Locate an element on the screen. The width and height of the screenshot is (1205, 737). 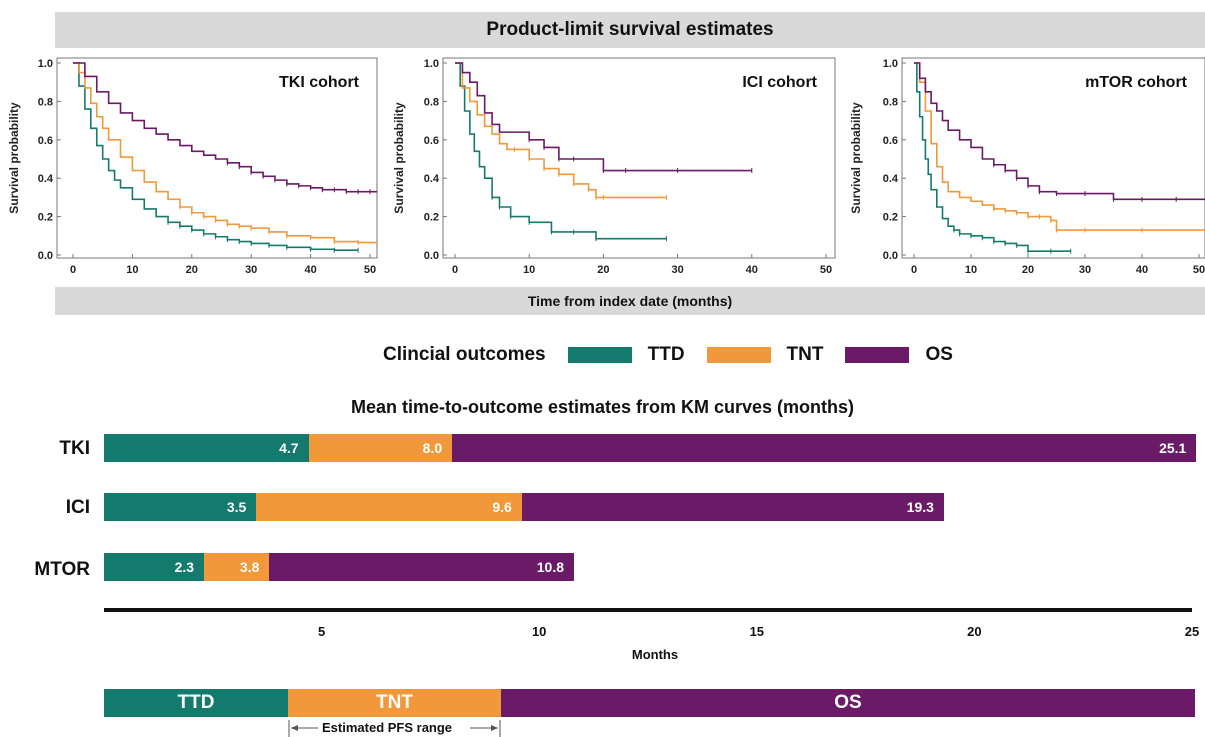
legend-swatch-ttd is located at coordinates (599, 355).